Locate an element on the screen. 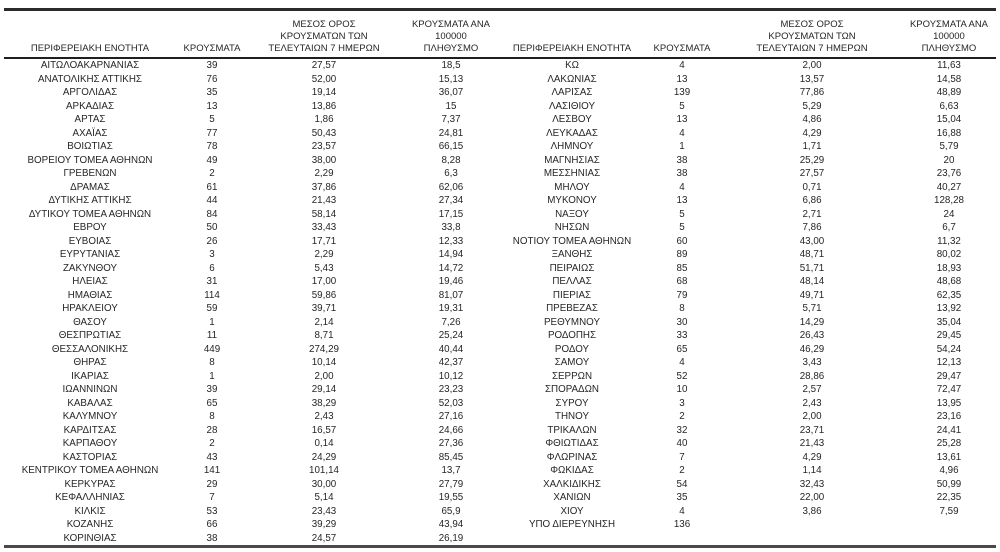  left-row-region-cell: ΑΙΤΩΛΟΑΚΑΡΝΑΝΙΑΣ is located at coordinates (90, 65).